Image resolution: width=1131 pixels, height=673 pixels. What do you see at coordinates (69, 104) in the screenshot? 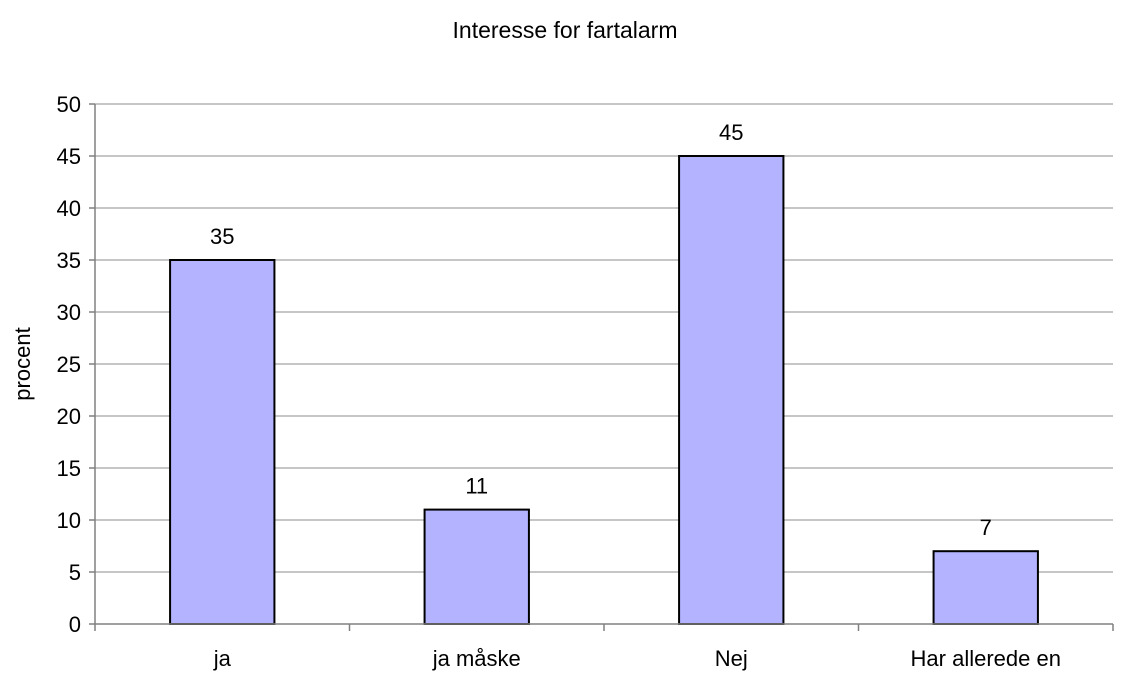
I see `y-tick-label: 50` at bounding box center [69, 104].